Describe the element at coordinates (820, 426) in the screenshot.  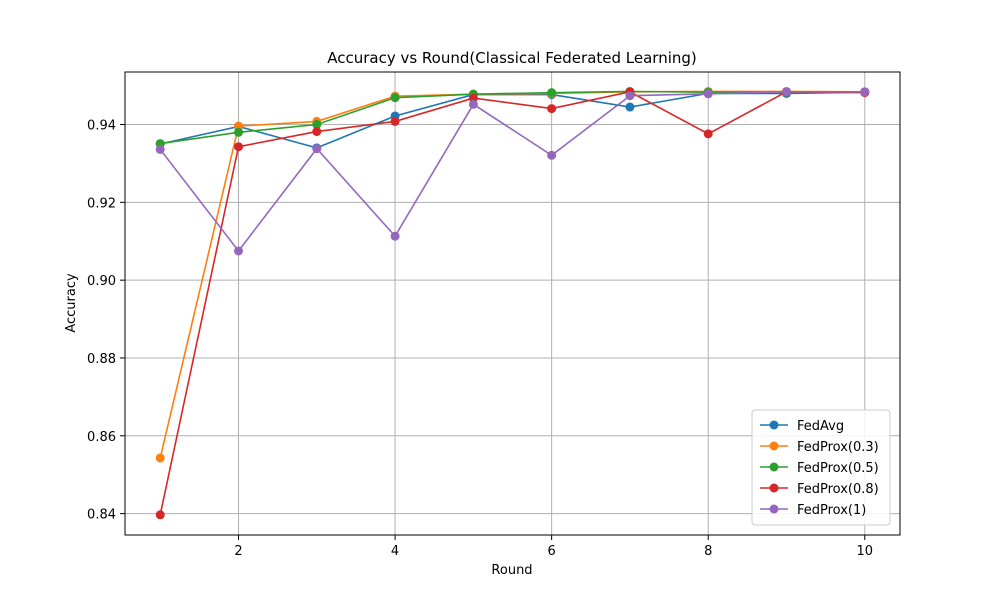
I see `legend-label: FedAvg` at that location.